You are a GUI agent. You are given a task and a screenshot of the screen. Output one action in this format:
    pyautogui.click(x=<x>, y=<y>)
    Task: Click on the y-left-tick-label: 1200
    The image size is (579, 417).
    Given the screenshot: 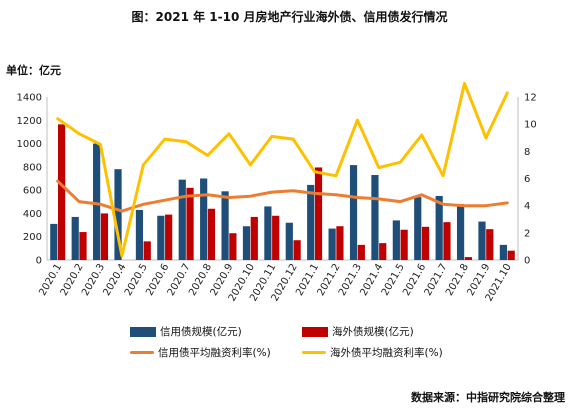 What is the action you would take?
    pyautogui.click(x=29, y=121)
    